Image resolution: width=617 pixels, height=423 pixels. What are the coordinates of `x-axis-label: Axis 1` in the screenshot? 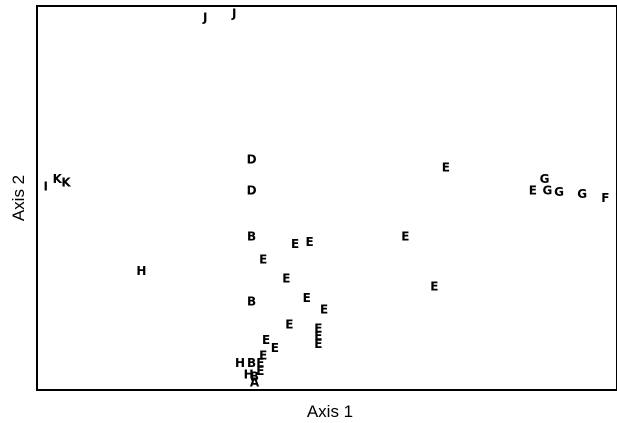 It's located at (330, 411).